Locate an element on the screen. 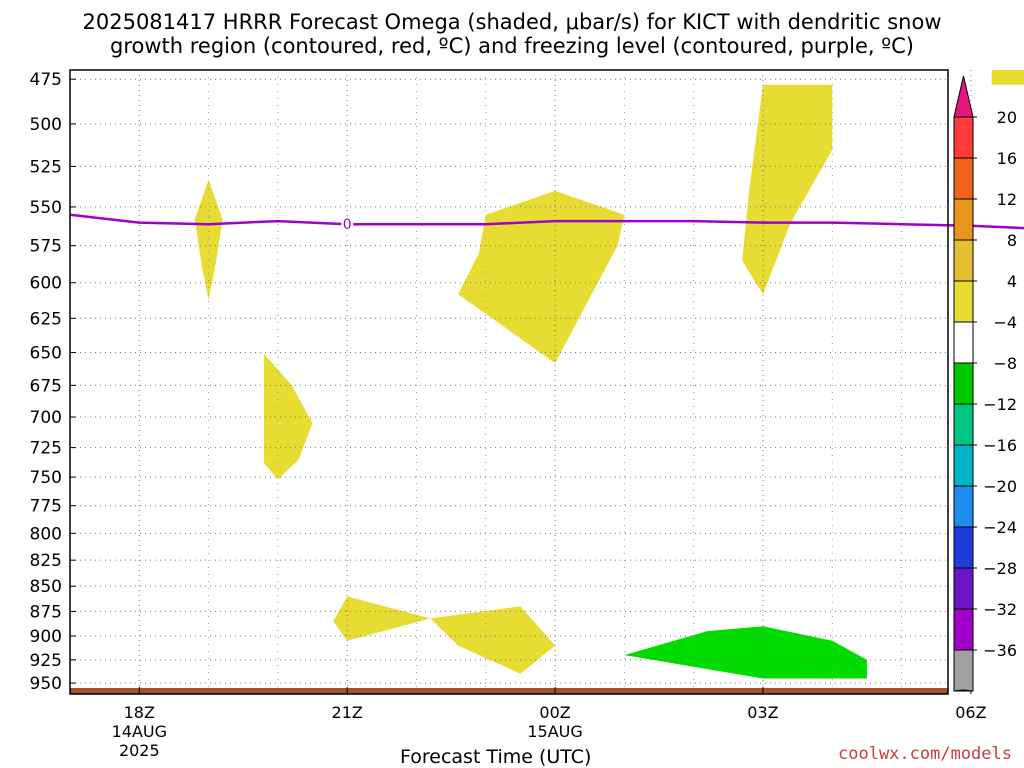 This screenshot has height=768, width=1024. x-tick-label: 21Z is located at coordinates (347, 712).